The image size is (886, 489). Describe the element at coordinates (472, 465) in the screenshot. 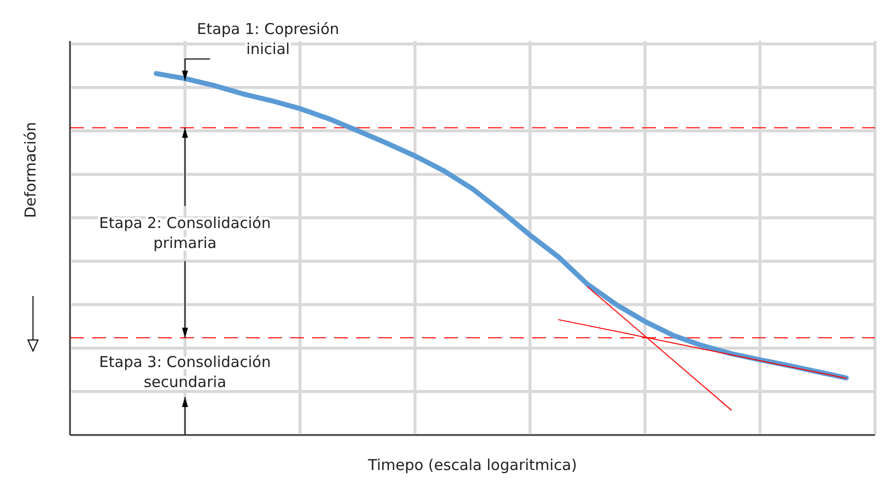

I see `x-axis-title: Timepo (escala logaritmica)` at that location.